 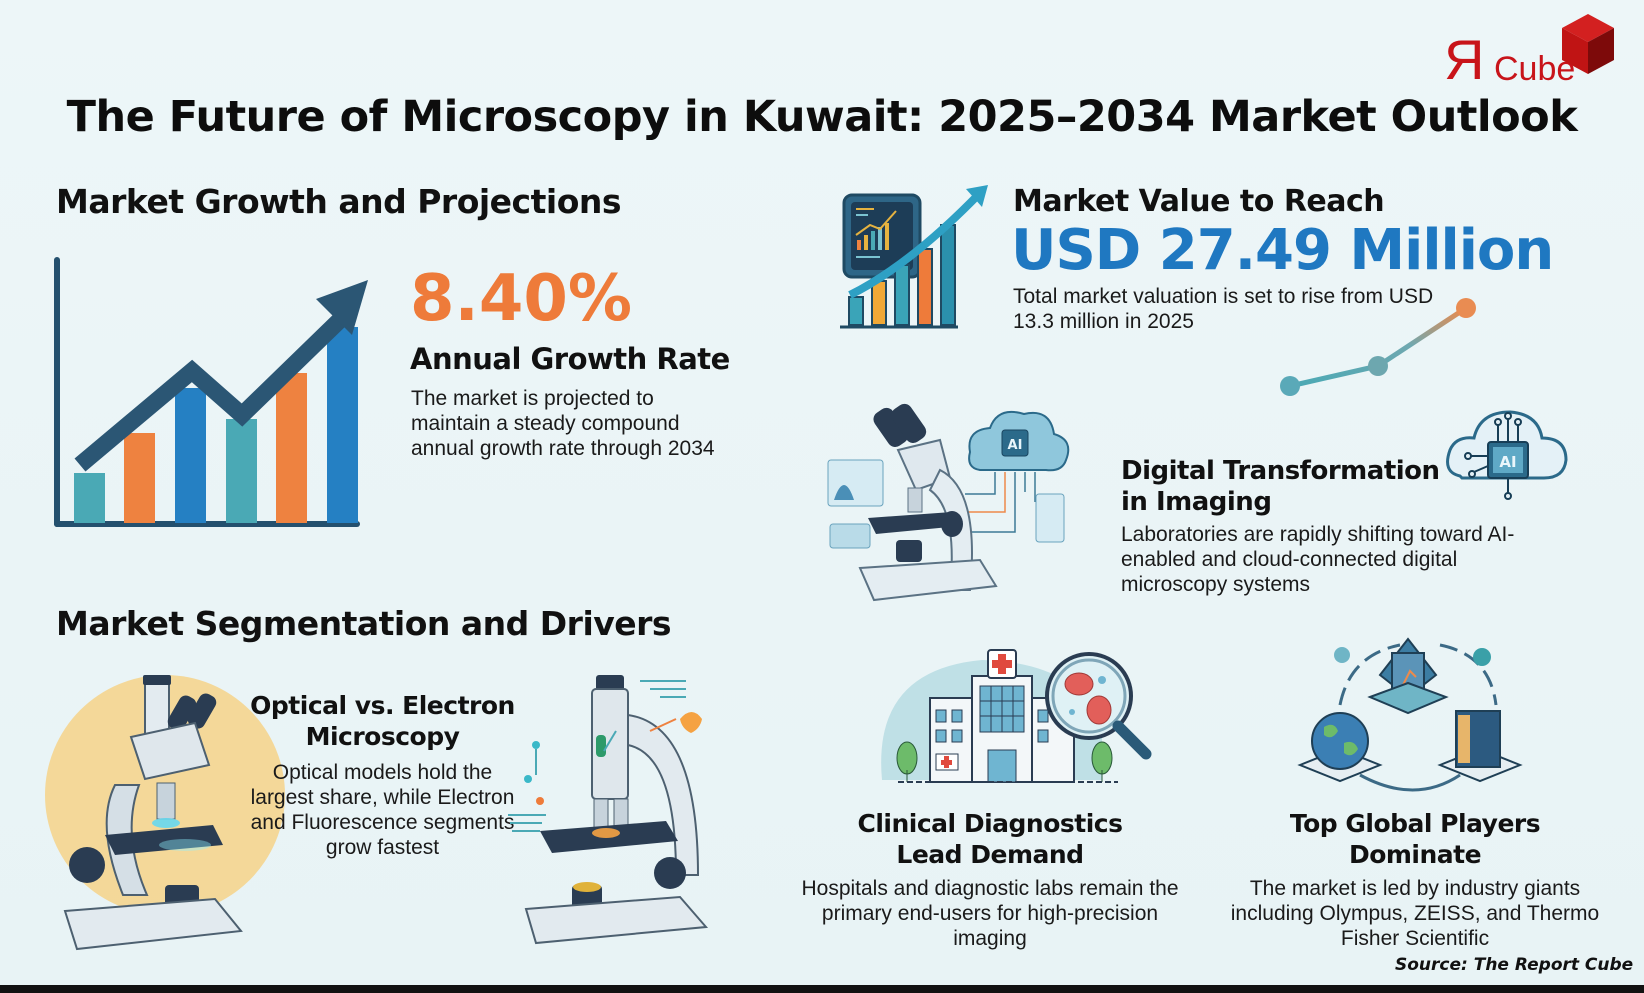 I want to click on digital-transformation-title: Digital Transformation in Imaging, so click(x=1280, y=486).